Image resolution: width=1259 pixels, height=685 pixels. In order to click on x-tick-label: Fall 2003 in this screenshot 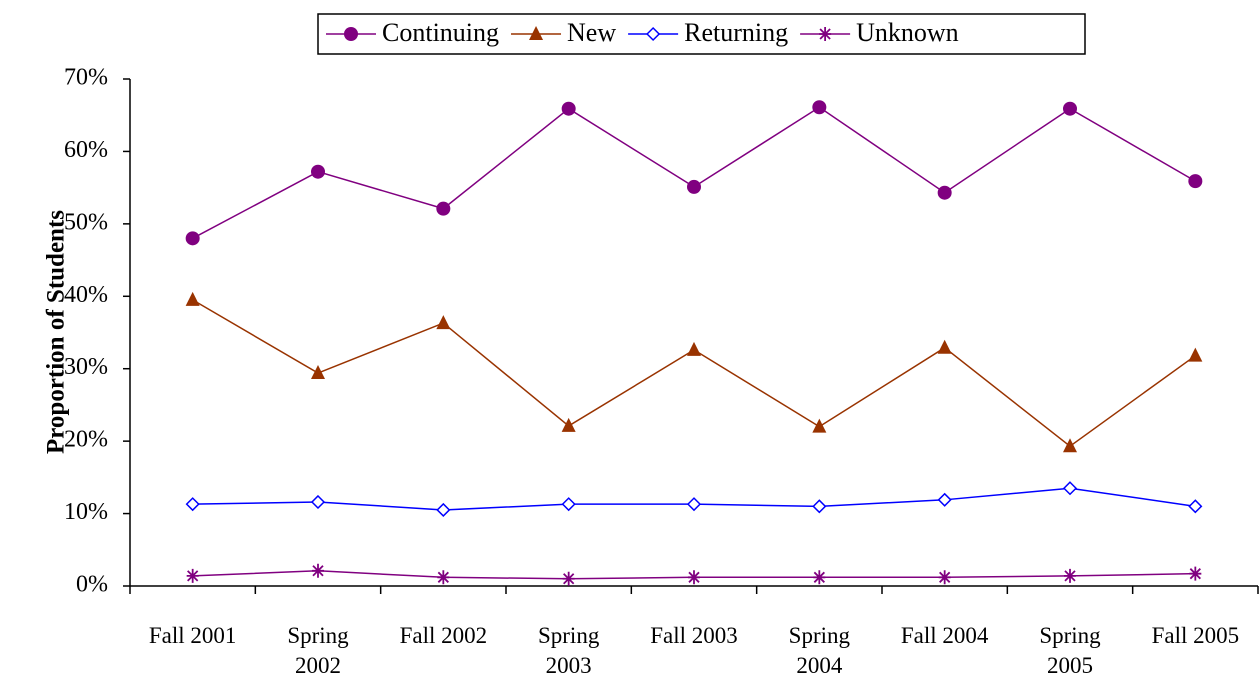, I will do `click(694, 635)`.